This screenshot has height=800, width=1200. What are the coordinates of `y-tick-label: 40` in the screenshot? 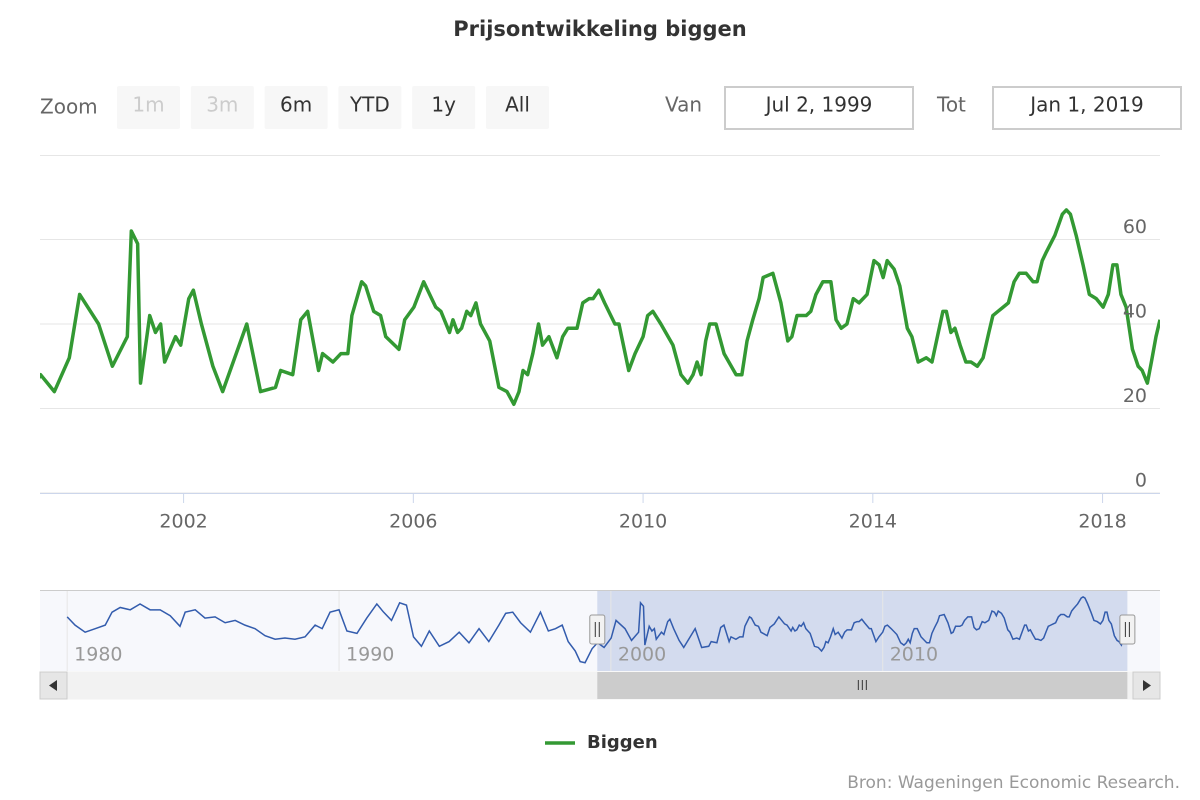 It's located at (1135, 312).